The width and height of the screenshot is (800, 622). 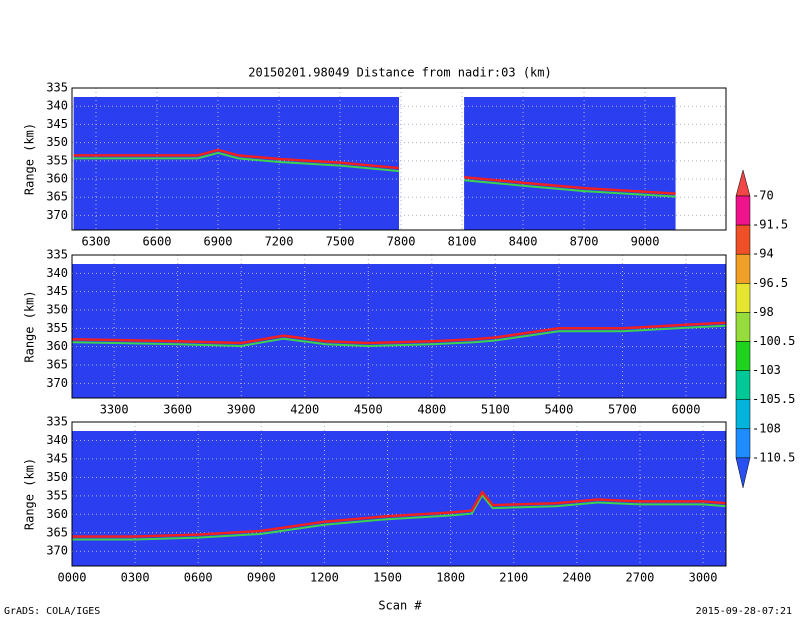 What do you see at coordinates (558, 410) in the screenshot?
I see `x-tick-label: 5400` at bounding box center [558, 410].